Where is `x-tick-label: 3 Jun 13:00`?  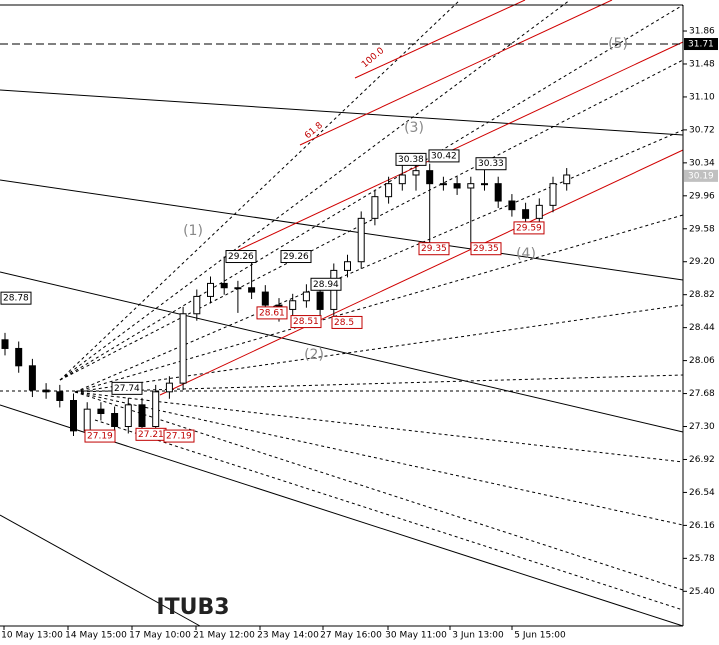
x-tick-label: 3 Jun 13:00 is located at coordinates (478, 636).